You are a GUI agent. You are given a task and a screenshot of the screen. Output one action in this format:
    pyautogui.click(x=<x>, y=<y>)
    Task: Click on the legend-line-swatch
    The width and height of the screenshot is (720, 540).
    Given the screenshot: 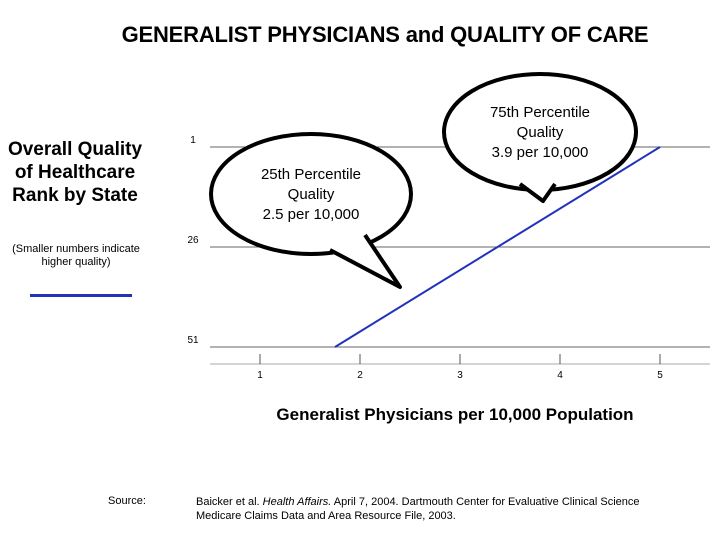 What is the action you would take?
    pyautogui.click(x=81, y=295)
    